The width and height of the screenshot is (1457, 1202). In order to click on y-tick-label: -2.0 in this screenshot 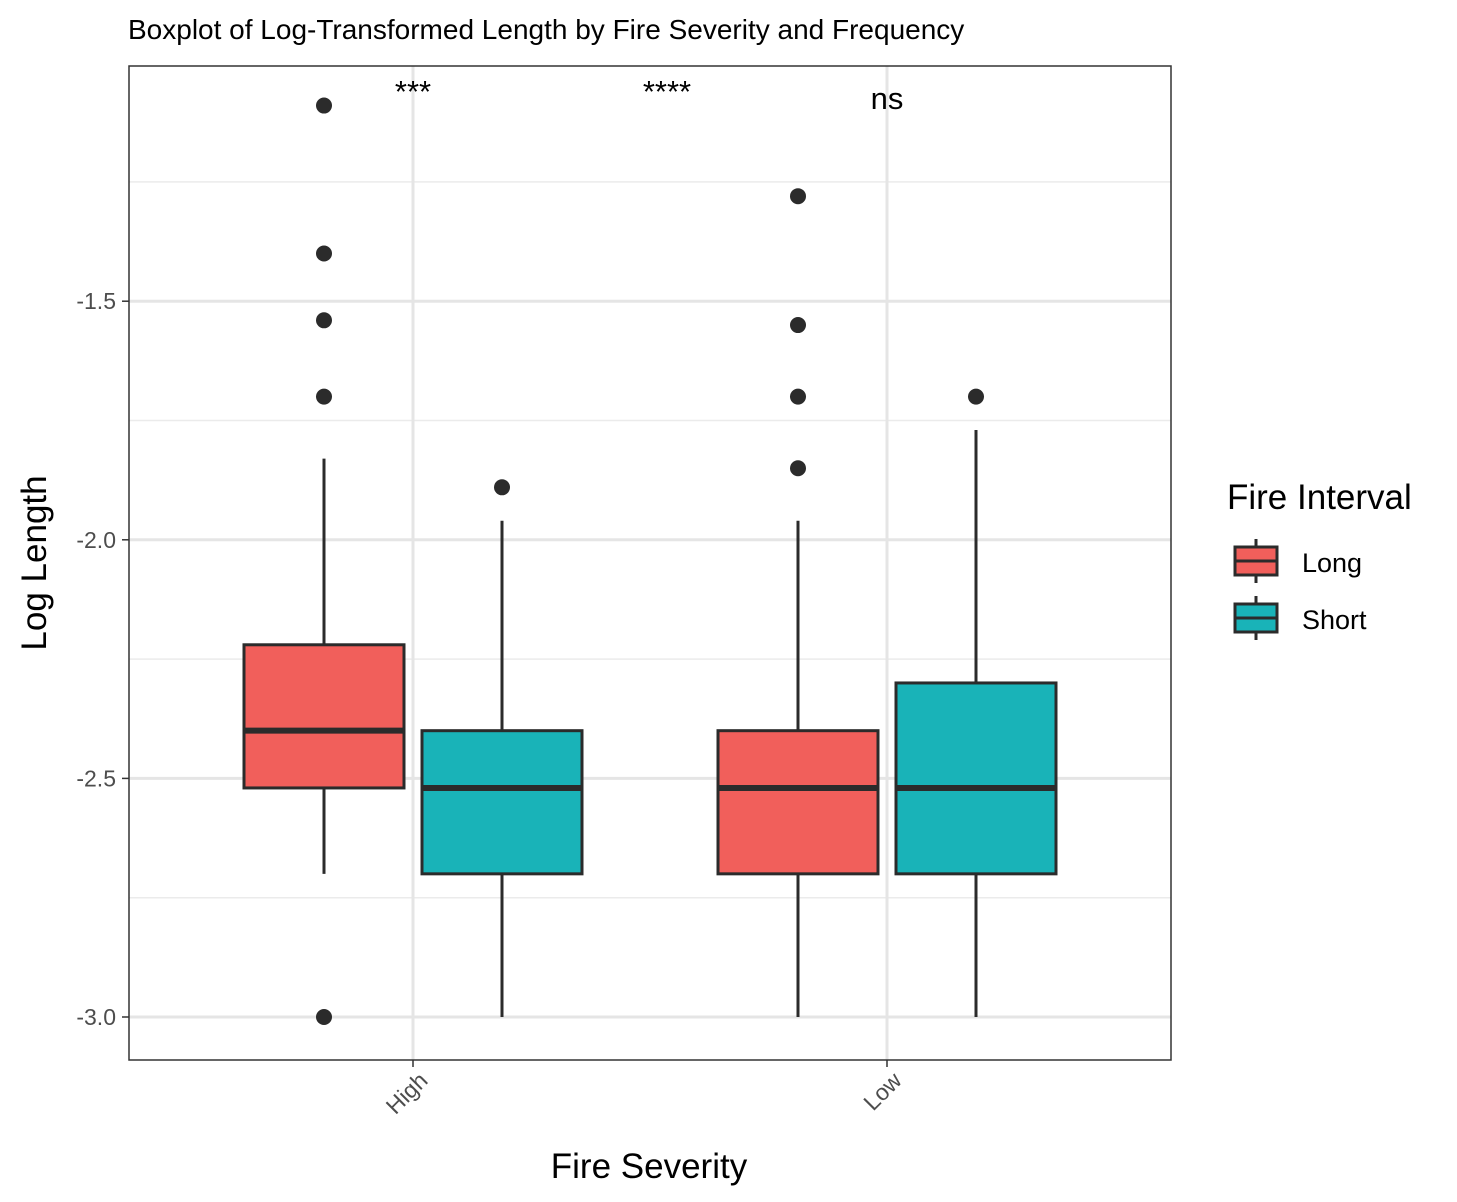, I will do `click(96, 540)`.